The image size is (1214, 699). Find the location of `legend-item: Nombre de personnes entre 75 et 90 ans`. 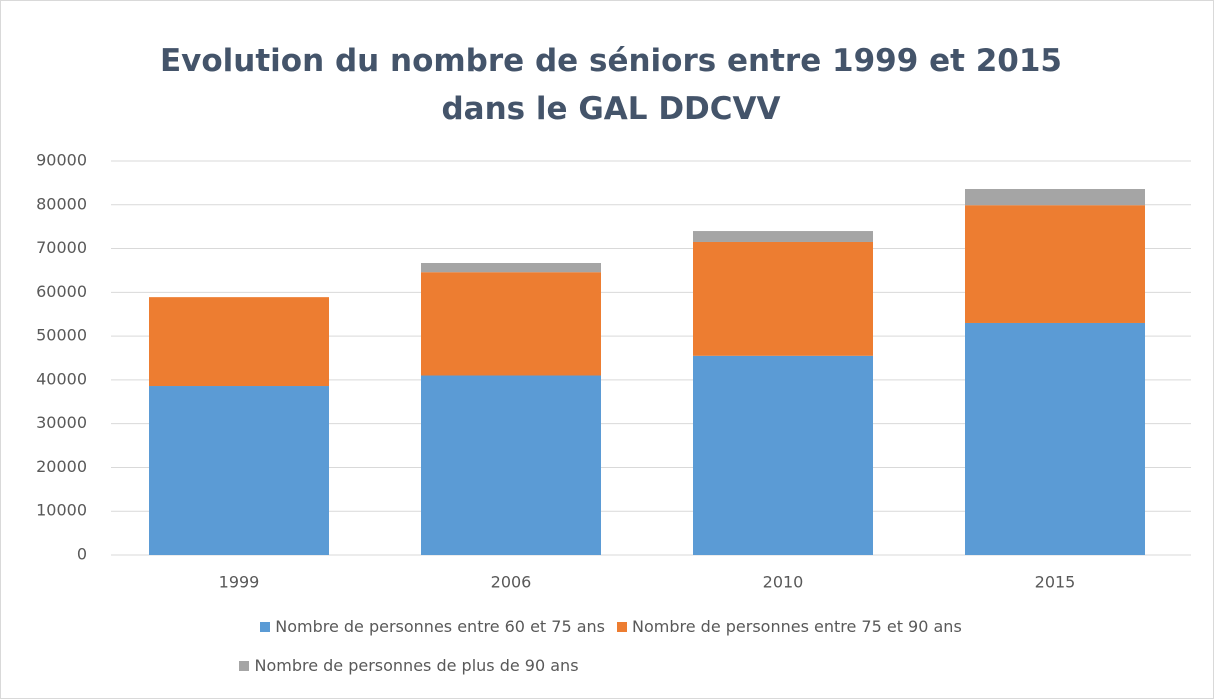

legend-item: Nombre de personnes entre 75 et 90 ans is located at coordinates (789, 626).